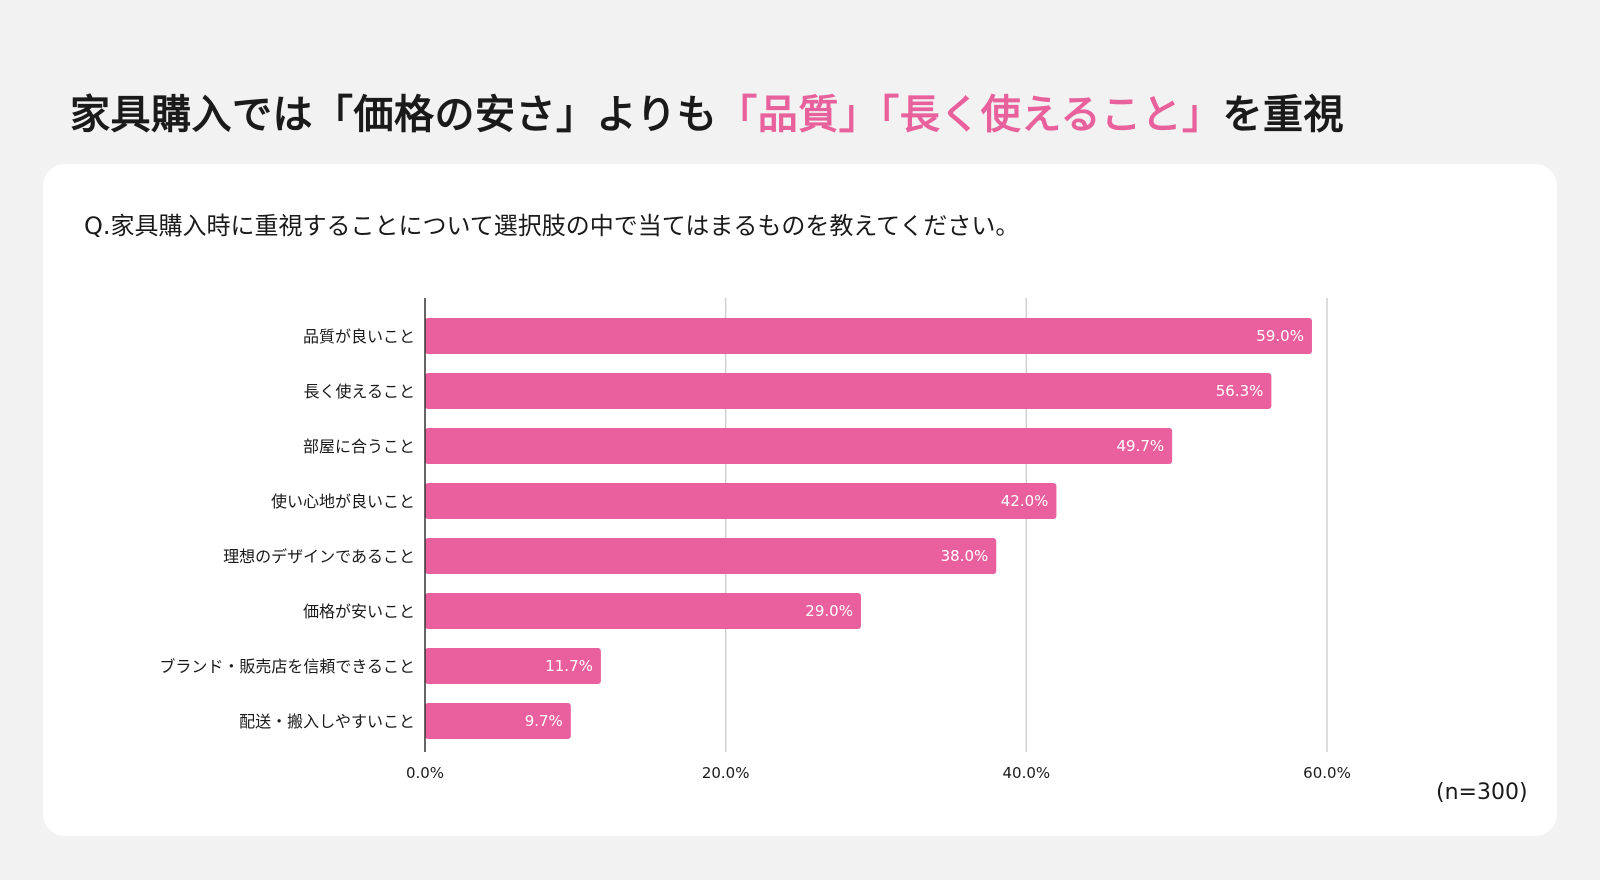  I want to click on headline-accent-quality: 「品質」, so click(798, 115).